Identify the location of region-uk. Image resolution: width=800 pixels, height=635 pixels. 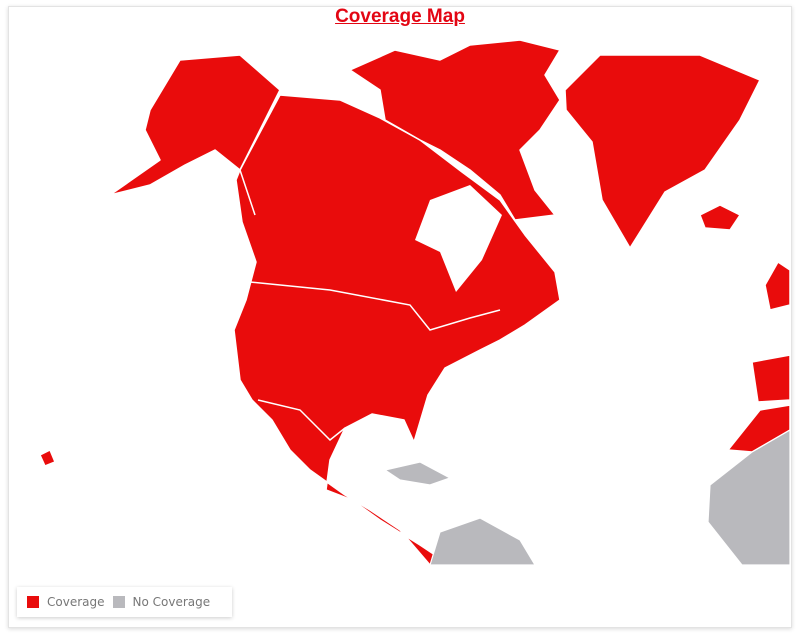
(777, 286).